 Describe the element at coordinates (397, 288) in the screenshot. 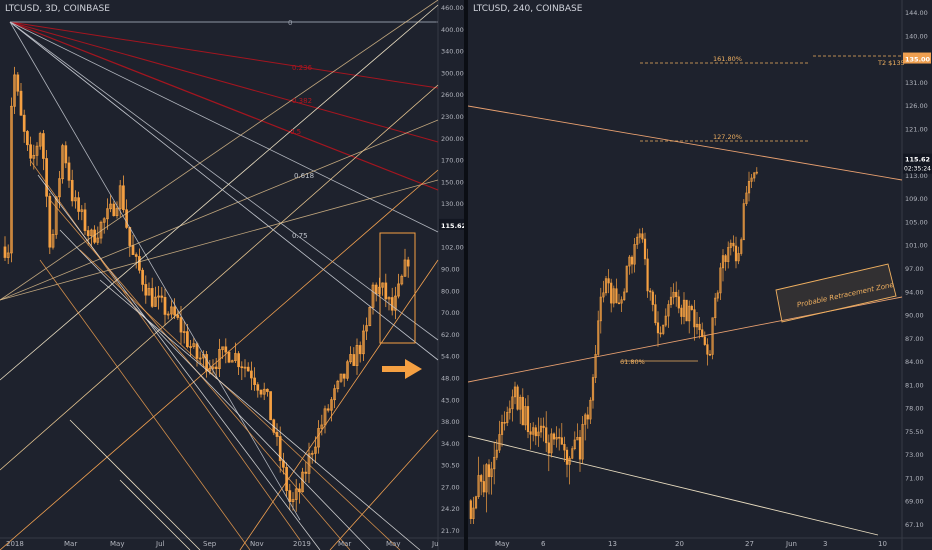

I see `left-highlight-box` at that location.